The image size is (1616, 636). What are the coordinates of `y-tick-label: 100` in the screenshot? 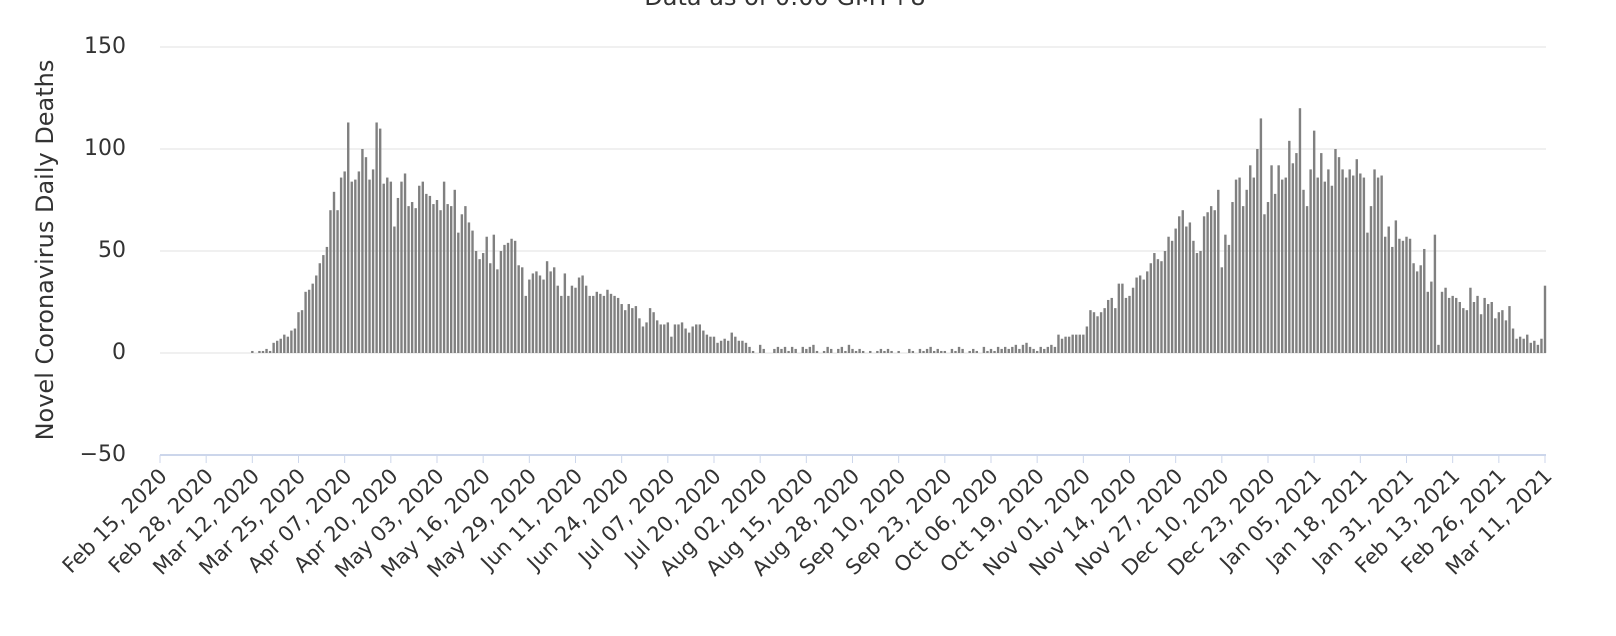 It's located at (105, 148).